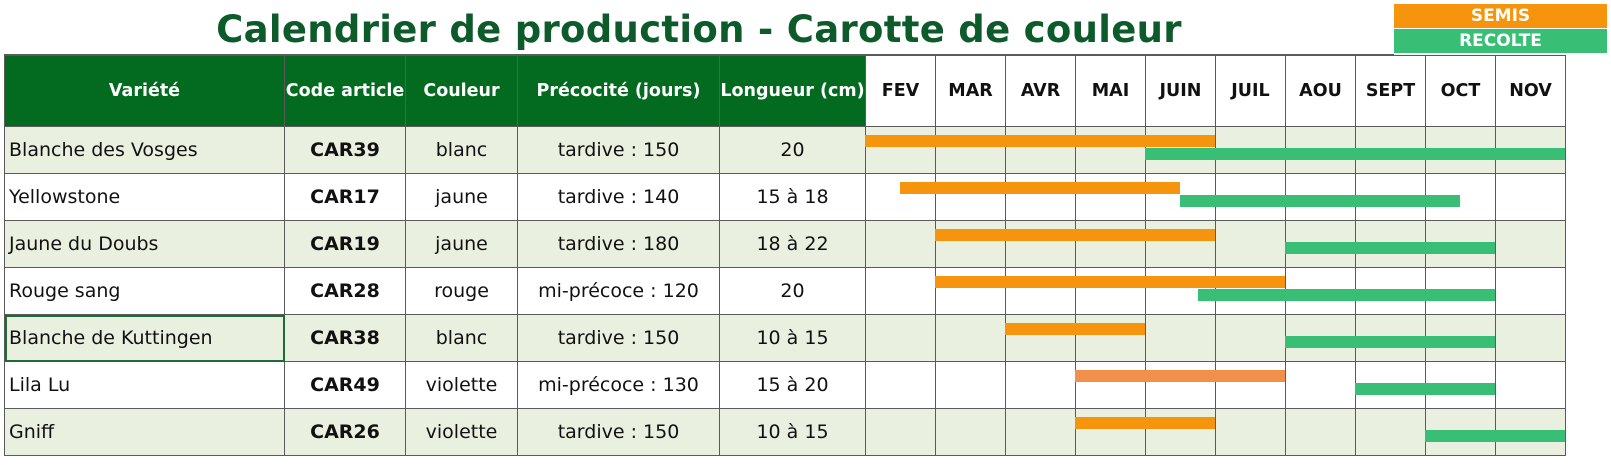  I want to click on header-length: Longueur (cm), so click(792, 91).